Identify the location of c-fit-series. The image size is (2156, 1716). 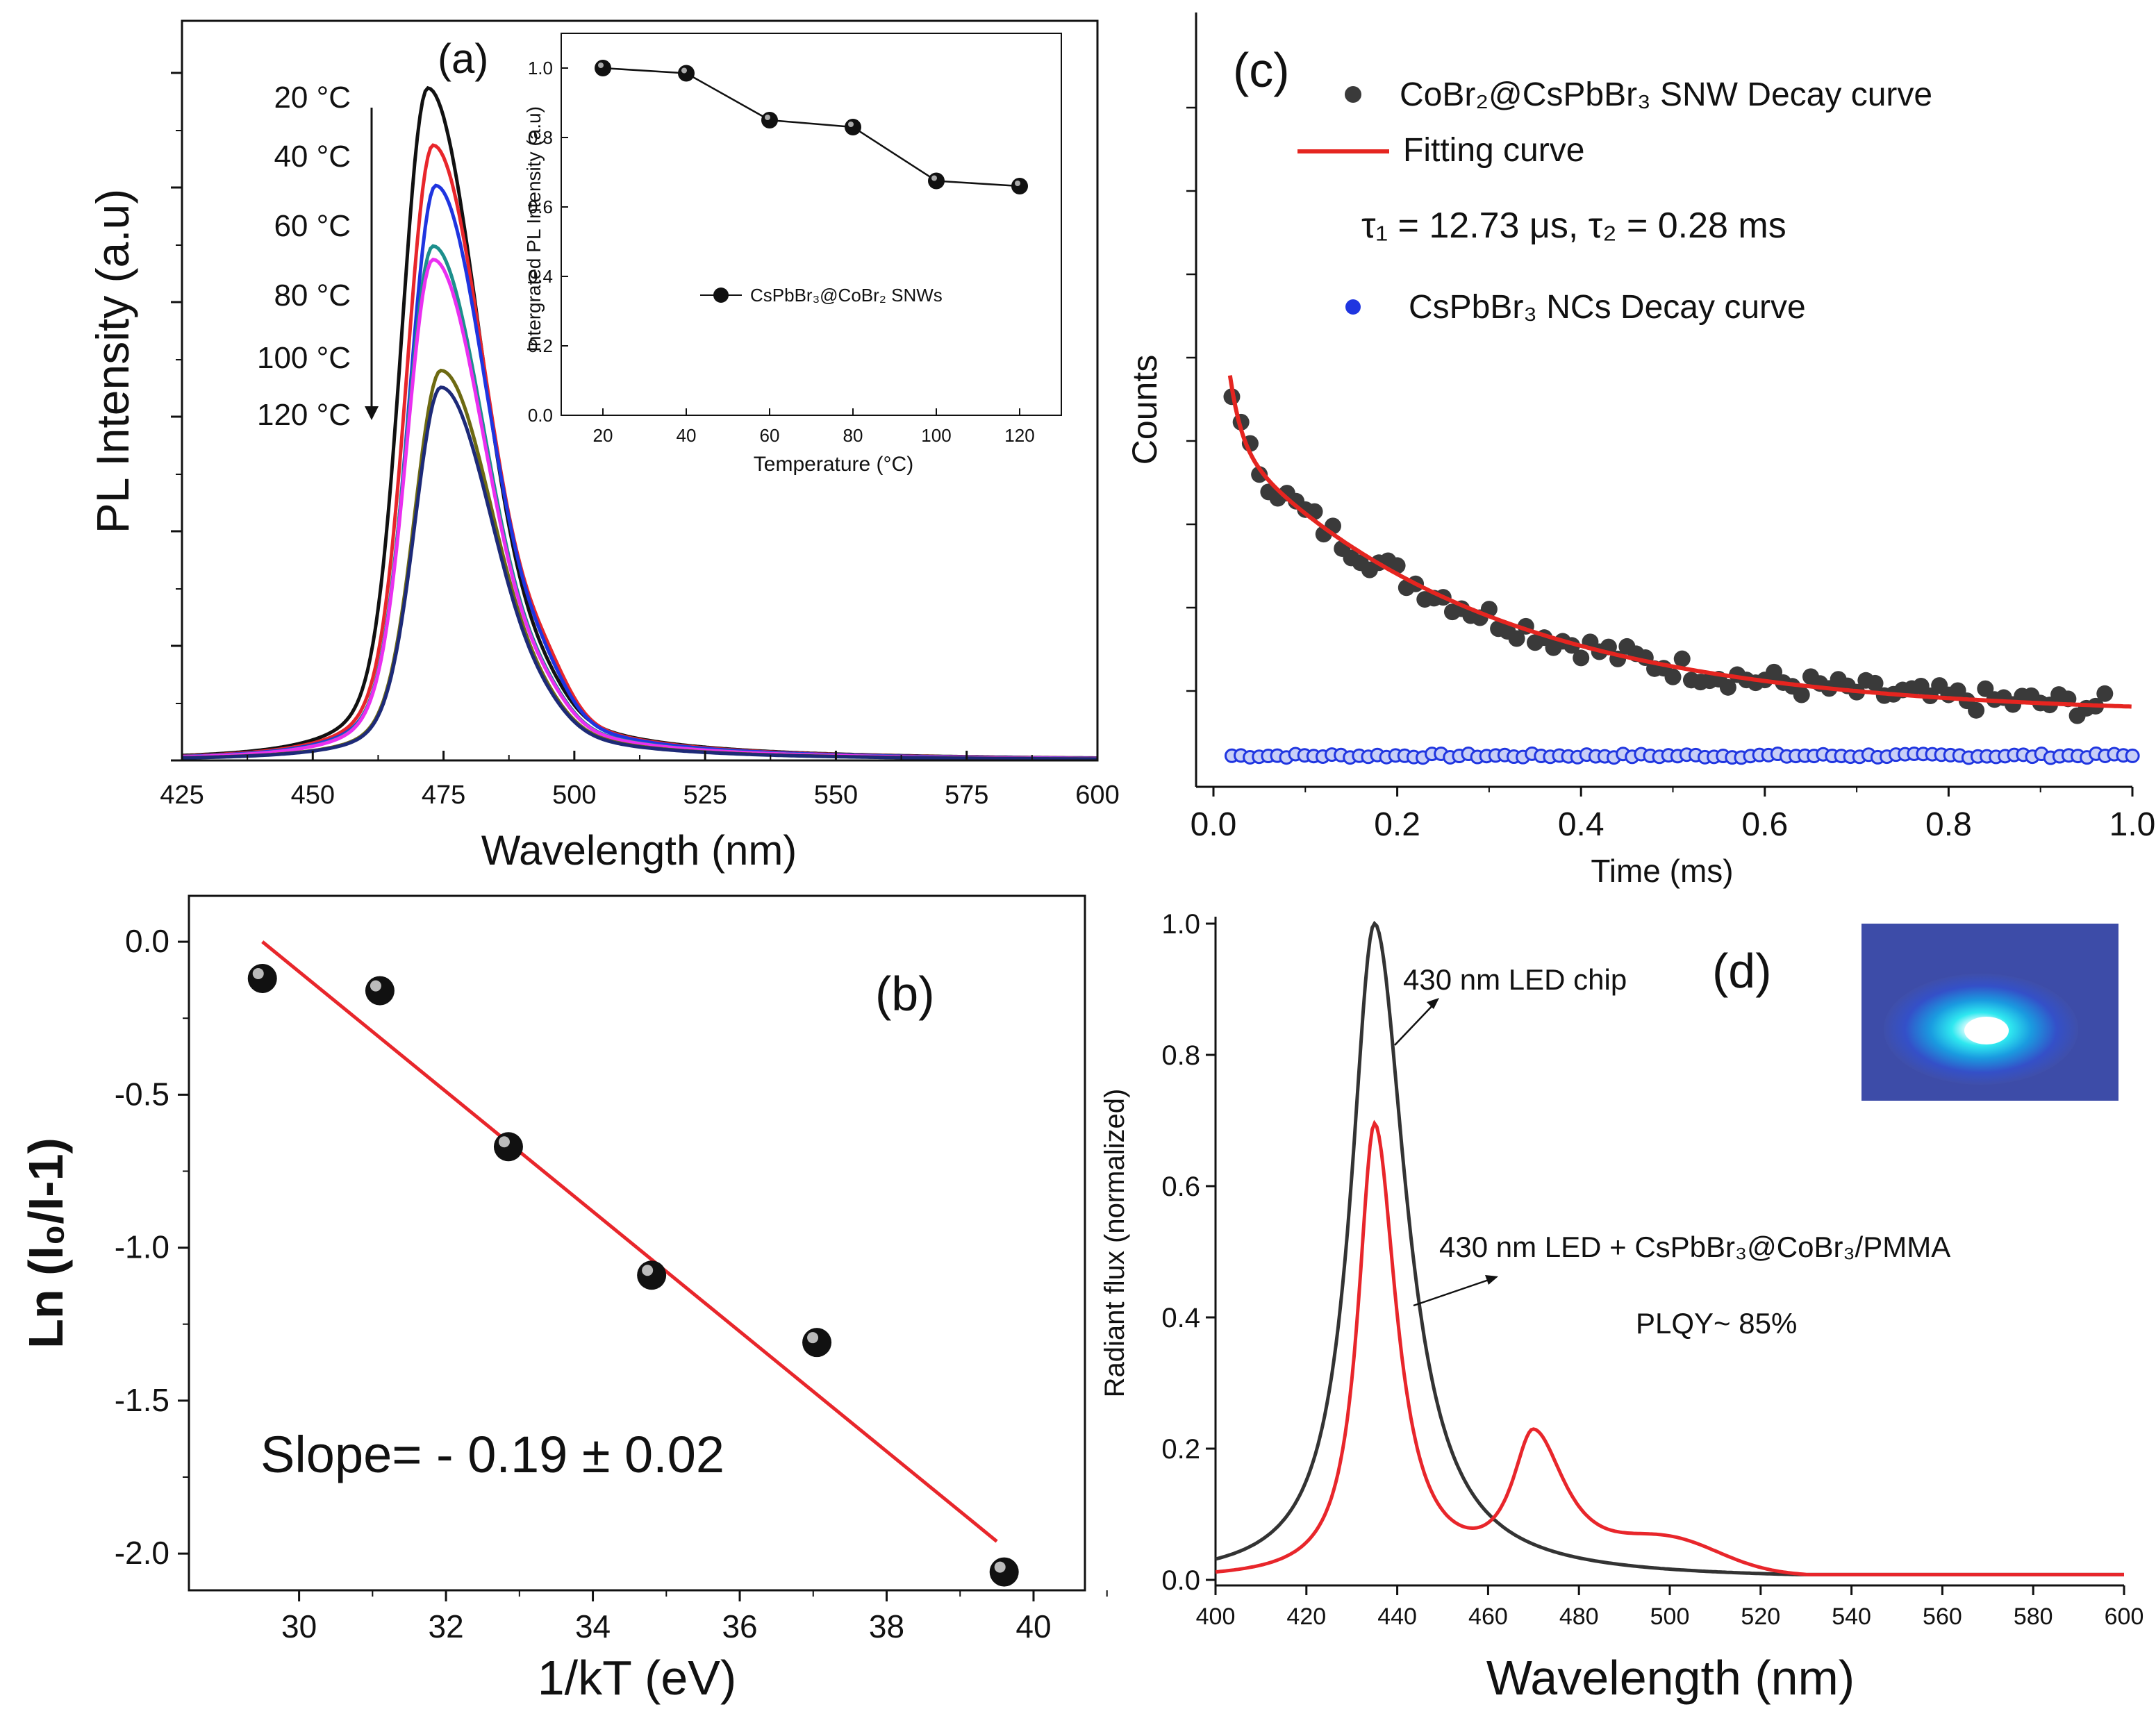
(1679, 542).